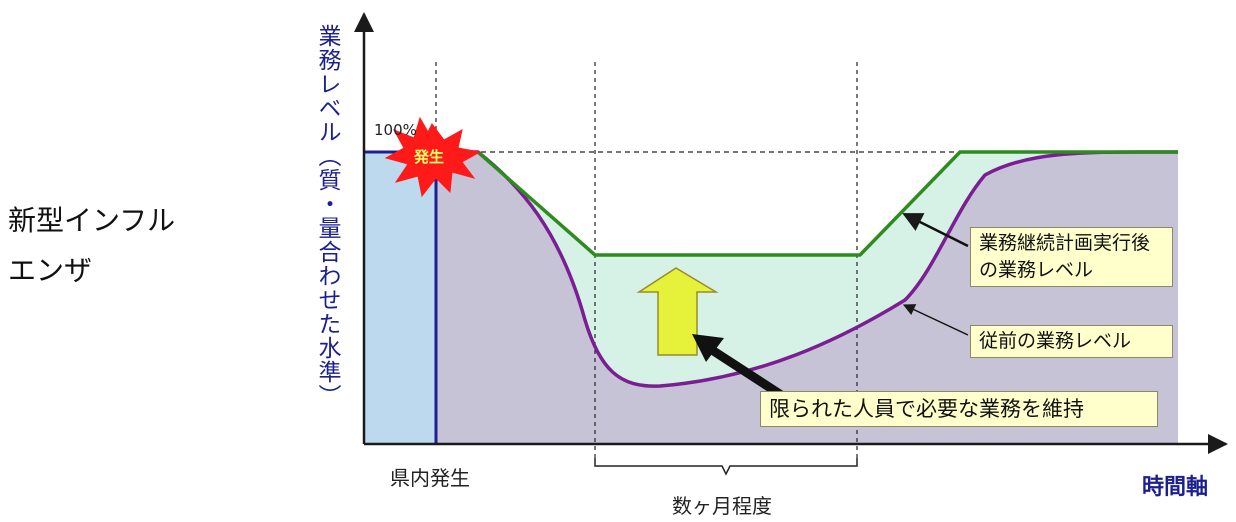 This screenshot has width=1236, height=522. Describe the element at coordinates (677, 311) in the screenshot. I see `up-arrow-icon` at that location.